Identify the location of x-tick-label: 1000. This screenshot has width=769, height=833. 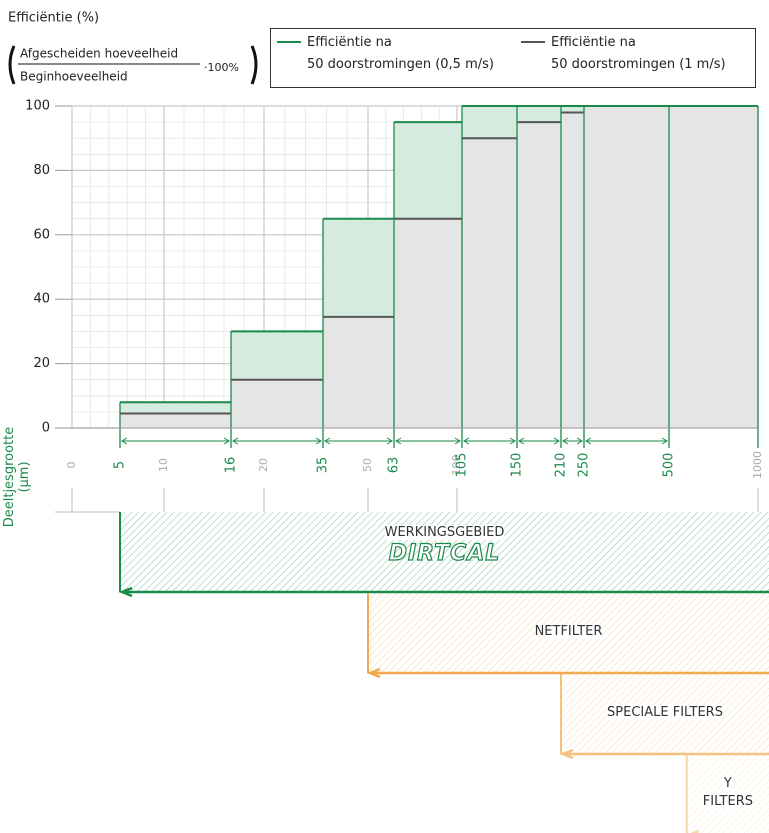
(757, 465).